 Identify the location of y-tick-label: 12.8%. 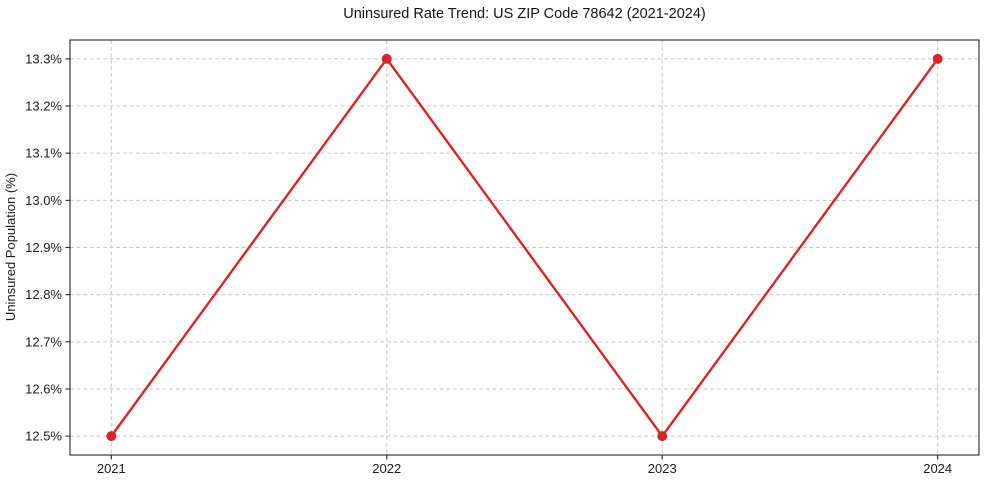
(43, 294).